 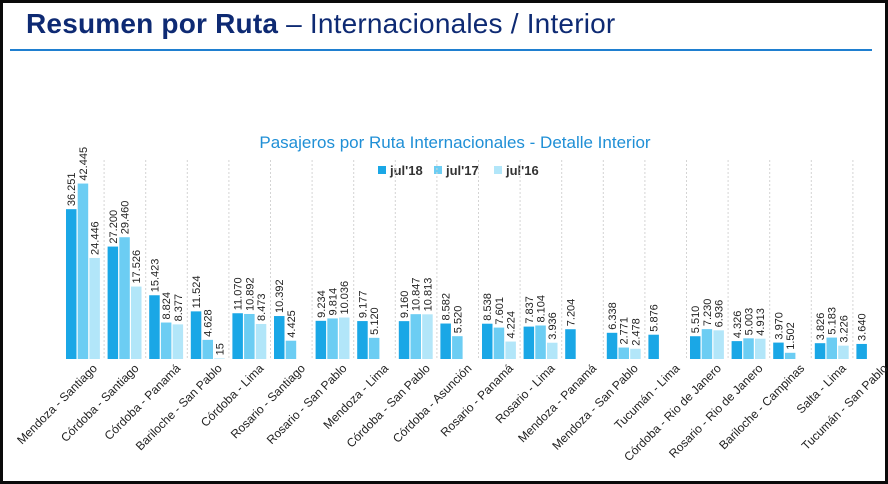 I want to click on value-label-mendoza-san-pablo-jul-16: 2.478, so click(x=636, y=332).